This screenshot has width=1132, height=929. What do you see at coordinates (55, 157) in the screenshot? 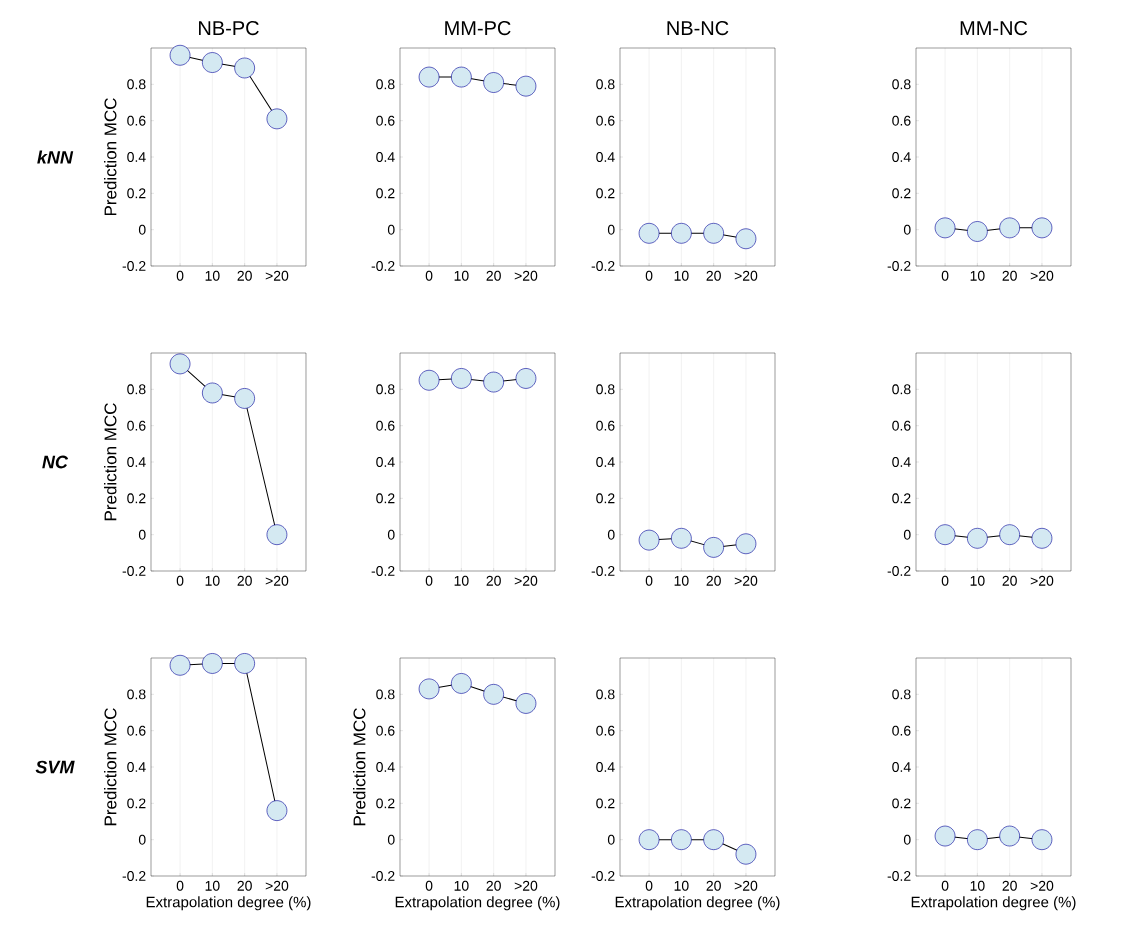
I see `text: kNN` at bounding box center [55, 157].